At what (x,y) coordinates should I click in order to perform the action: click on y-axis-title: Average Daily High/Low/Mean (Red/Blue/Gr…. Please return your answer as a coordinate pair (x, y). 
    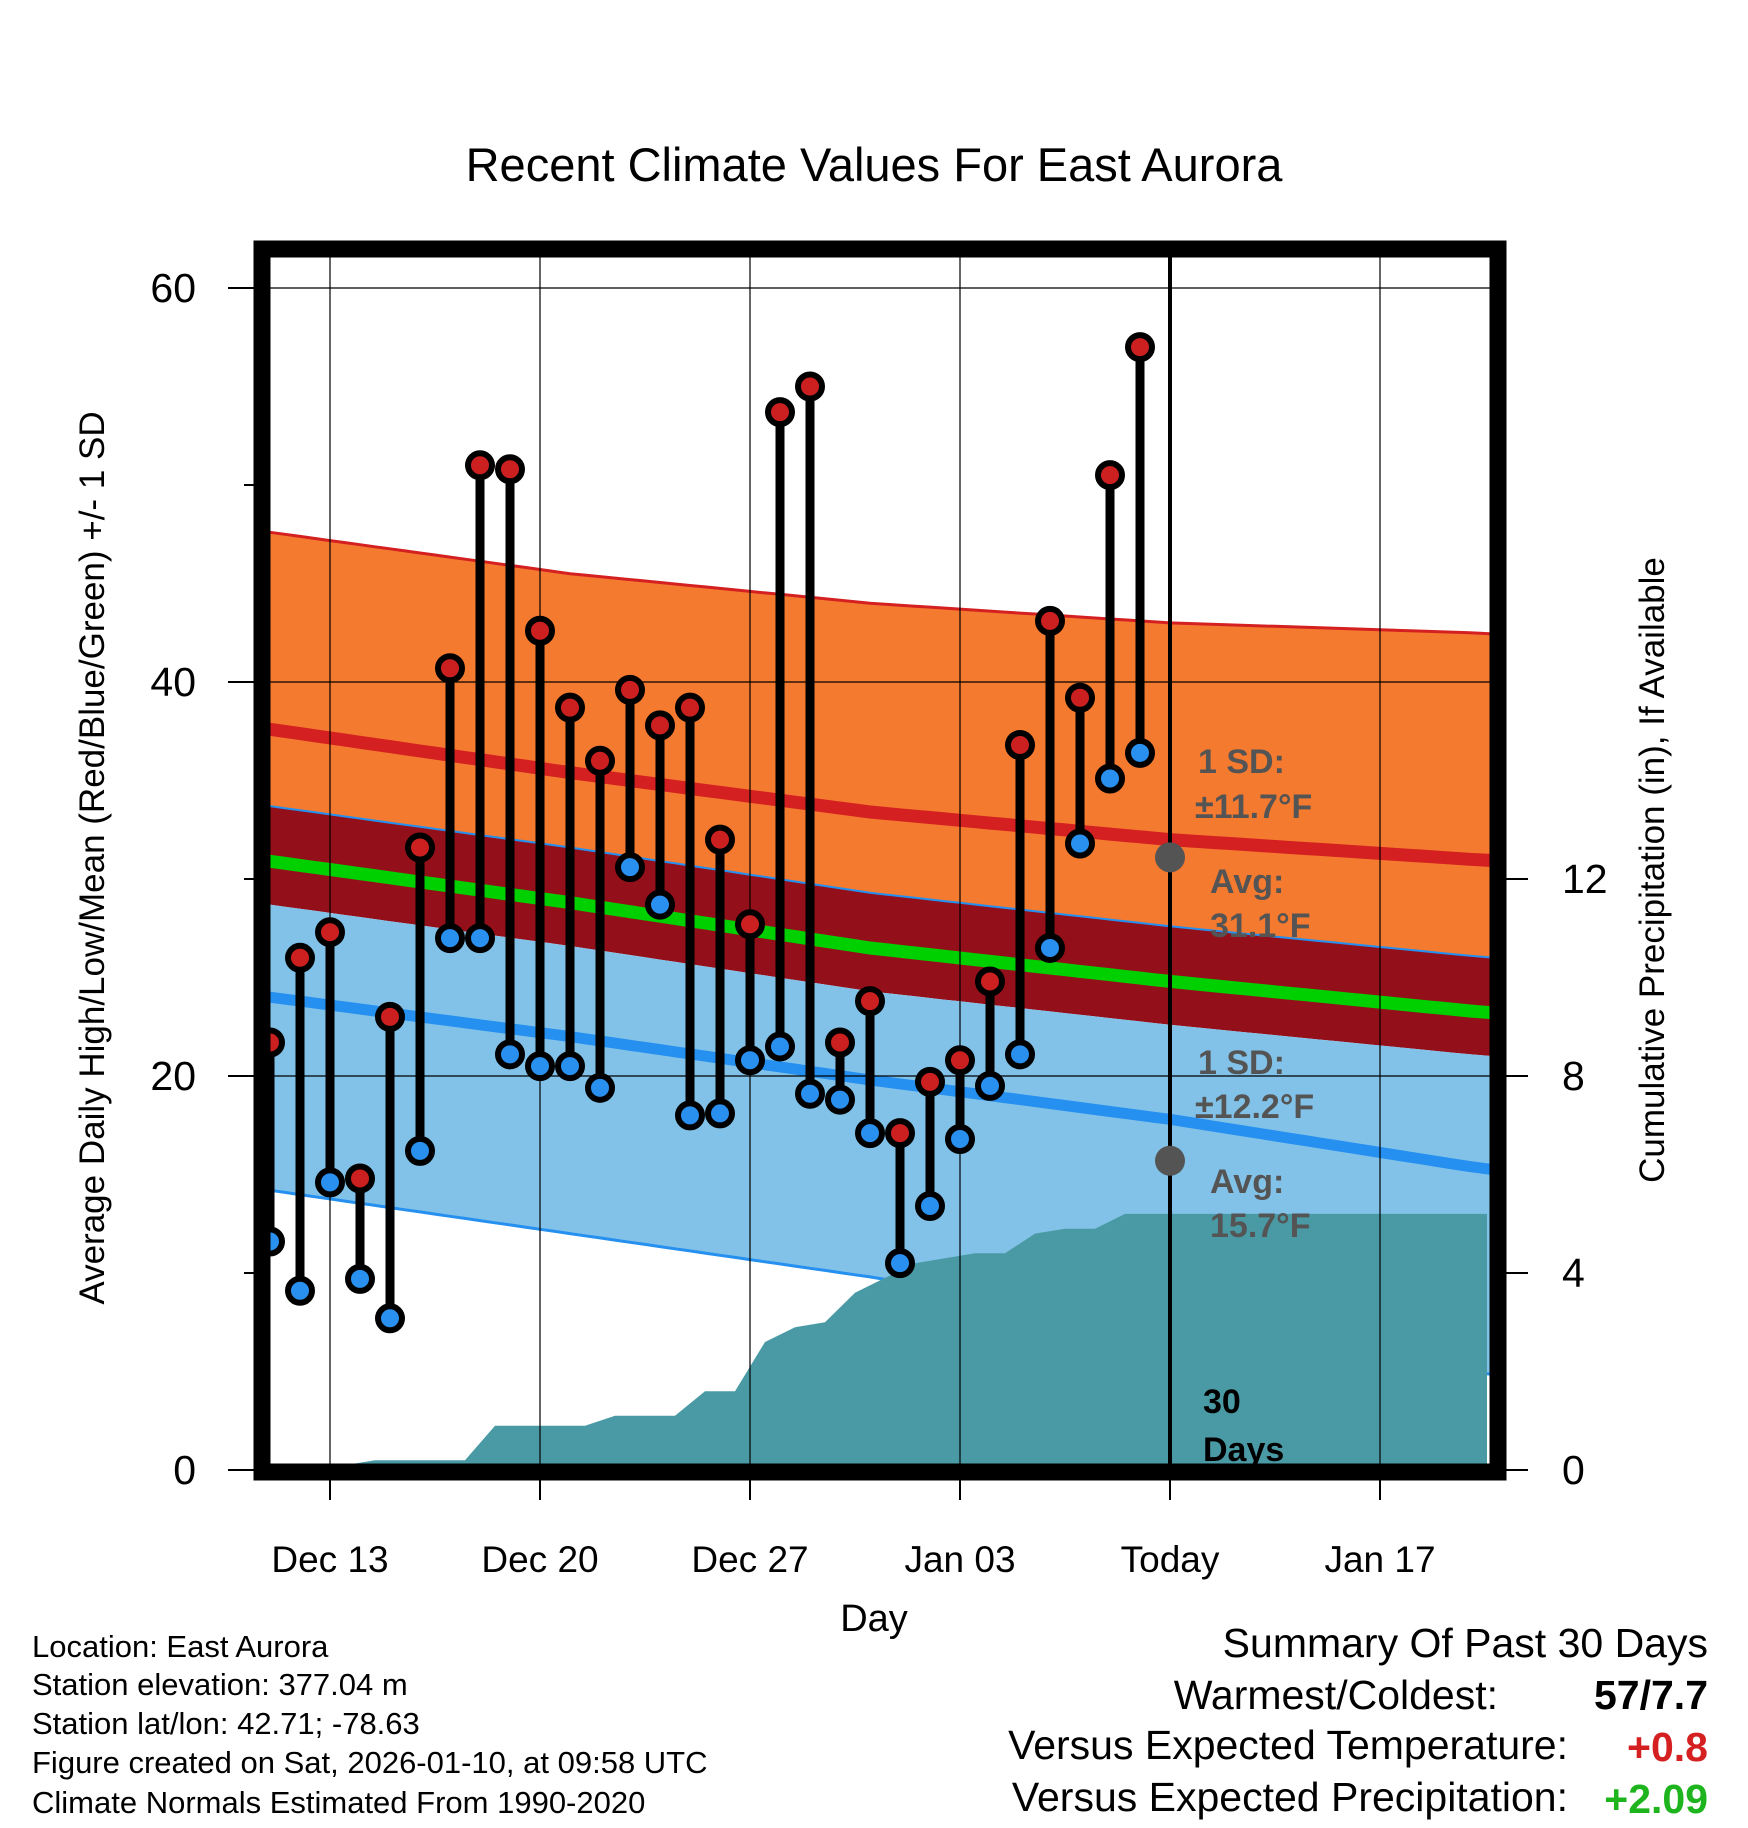
    Looking at the image, I should click on (92, 857).